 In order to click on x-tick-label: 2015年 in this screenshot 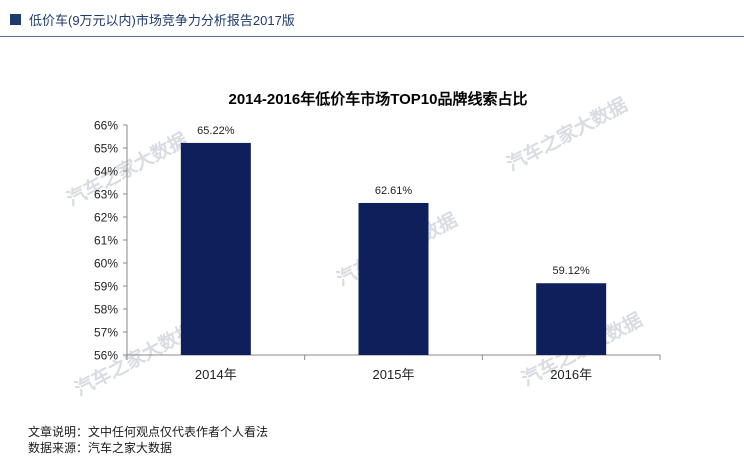, I will do `click(394, 374)`.